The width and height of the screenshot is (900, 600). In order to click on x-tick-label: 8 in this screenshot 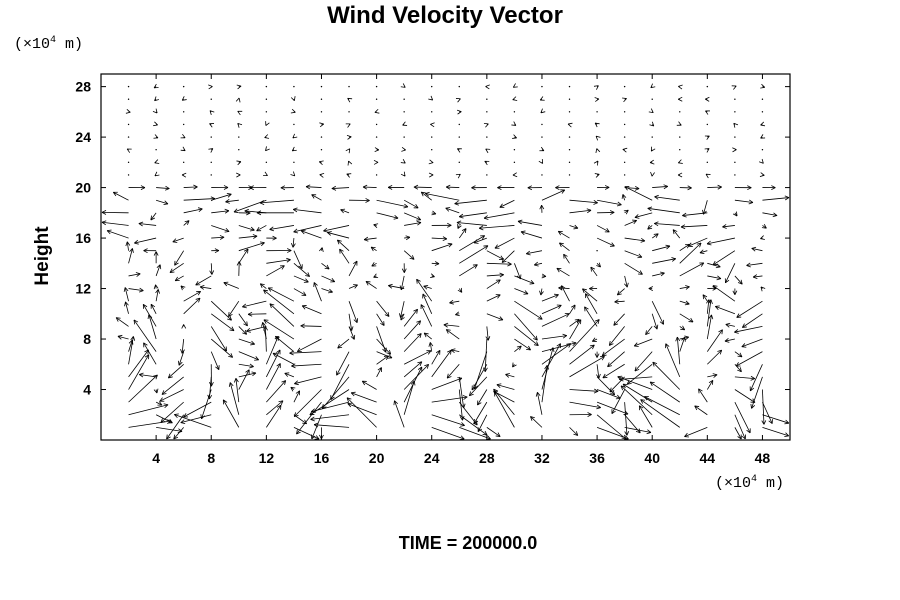, I will do `click(211, 458)`.